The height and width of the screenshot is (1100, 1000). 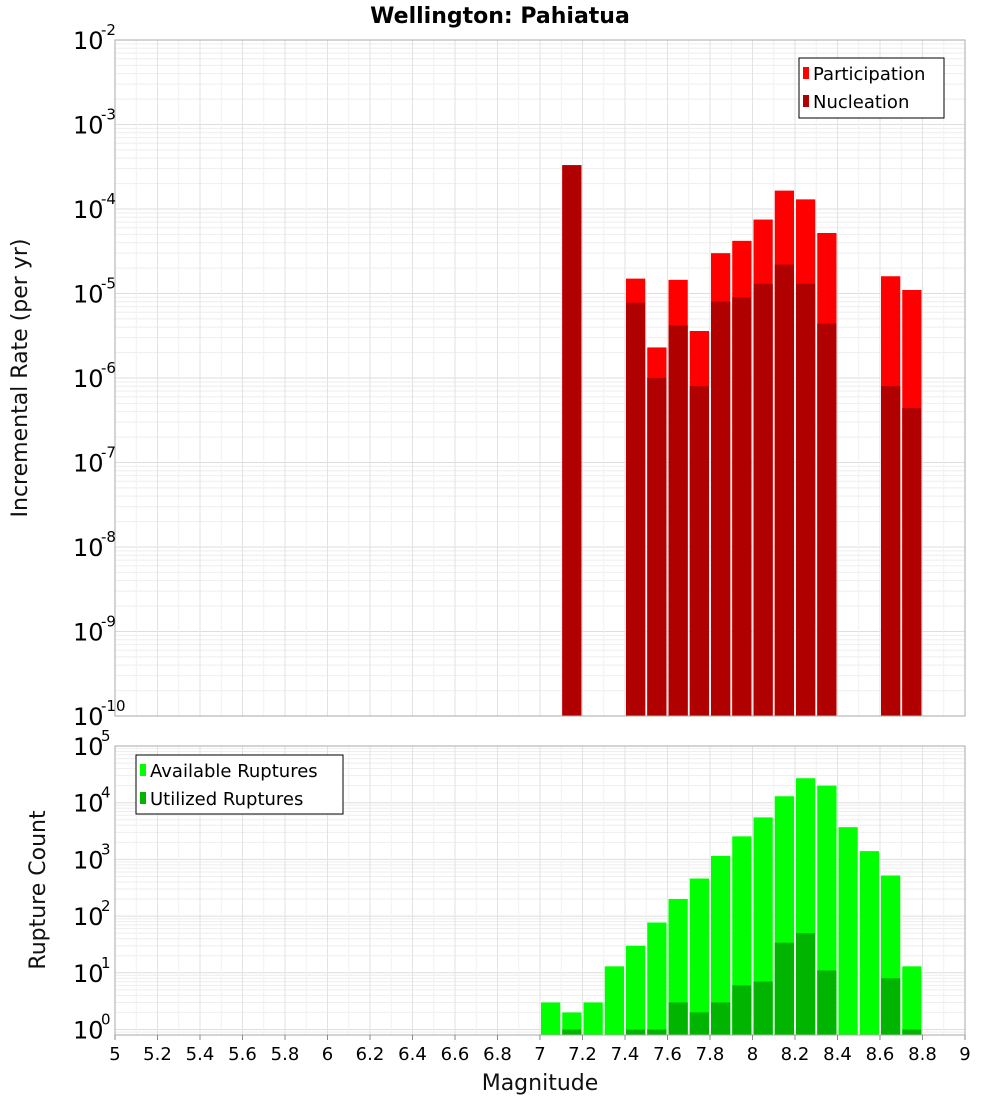 I want to click on y-tick-exponent: -6, so click(x=108, y=368).